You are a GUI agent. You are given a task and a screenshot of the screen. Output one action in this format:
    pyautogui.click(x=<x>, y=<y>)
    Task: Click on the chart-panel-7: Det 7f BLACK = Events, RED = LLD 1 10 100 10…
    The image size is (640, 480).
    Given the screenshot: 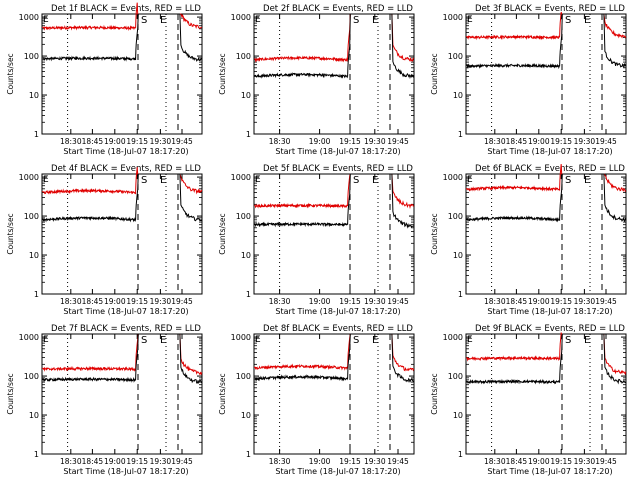 What is the action you would take?
    pyautogui.click(x=104, y=400)
    